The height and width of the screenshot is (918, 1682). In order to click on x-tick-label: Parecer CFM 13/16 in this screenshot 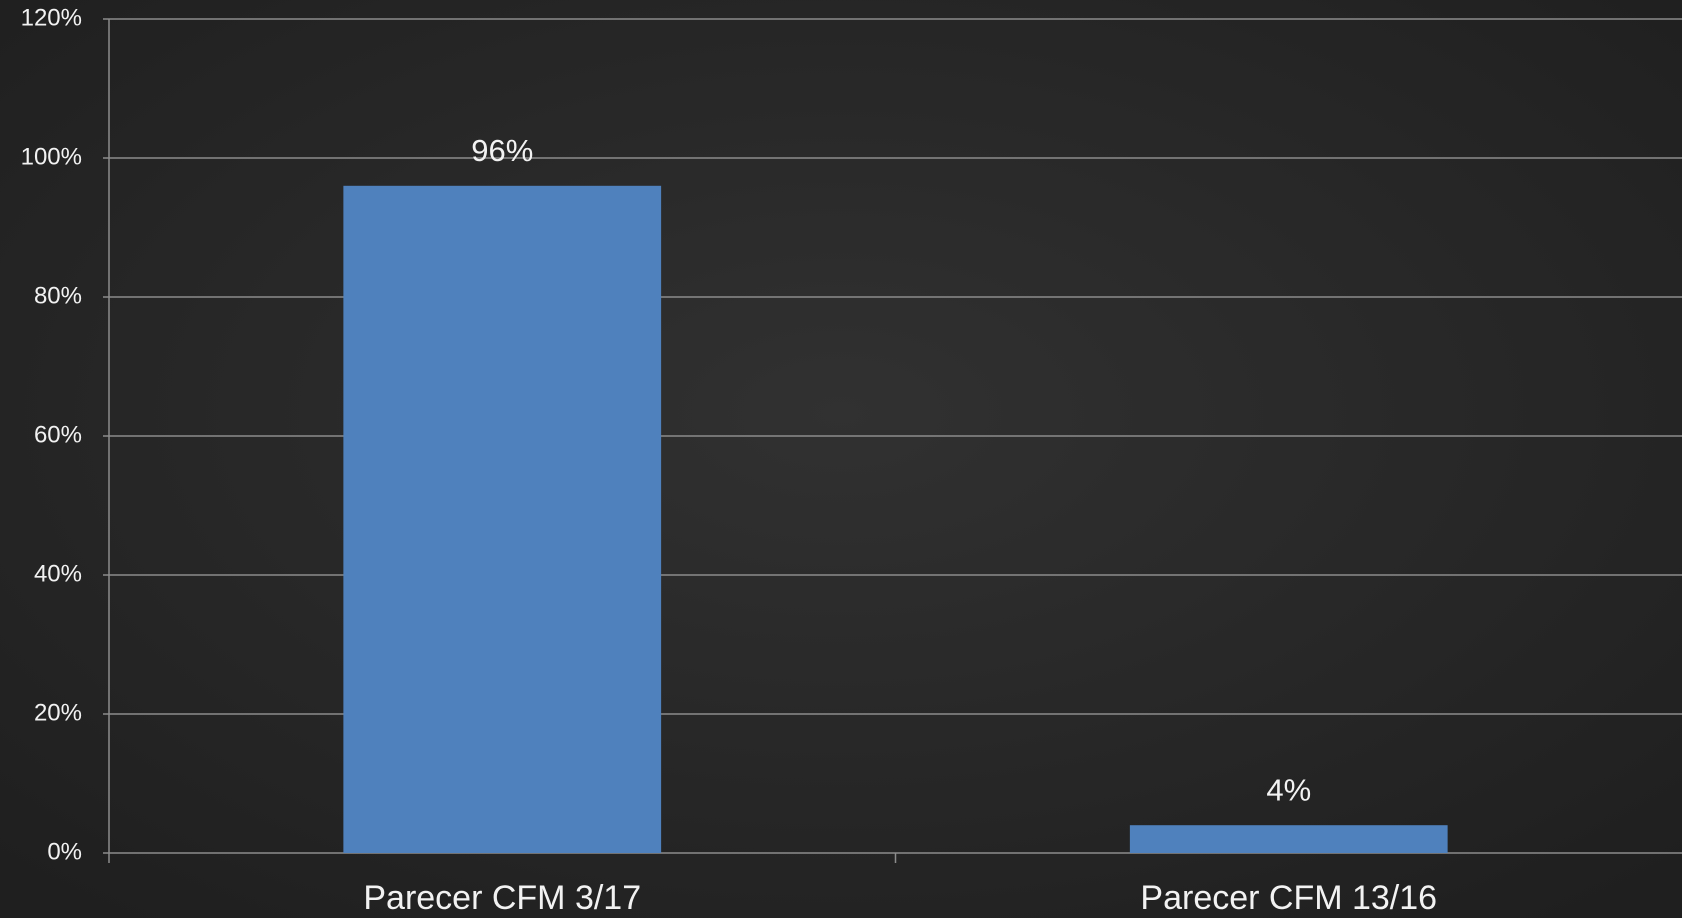, I will do `click(1288, 898)`.